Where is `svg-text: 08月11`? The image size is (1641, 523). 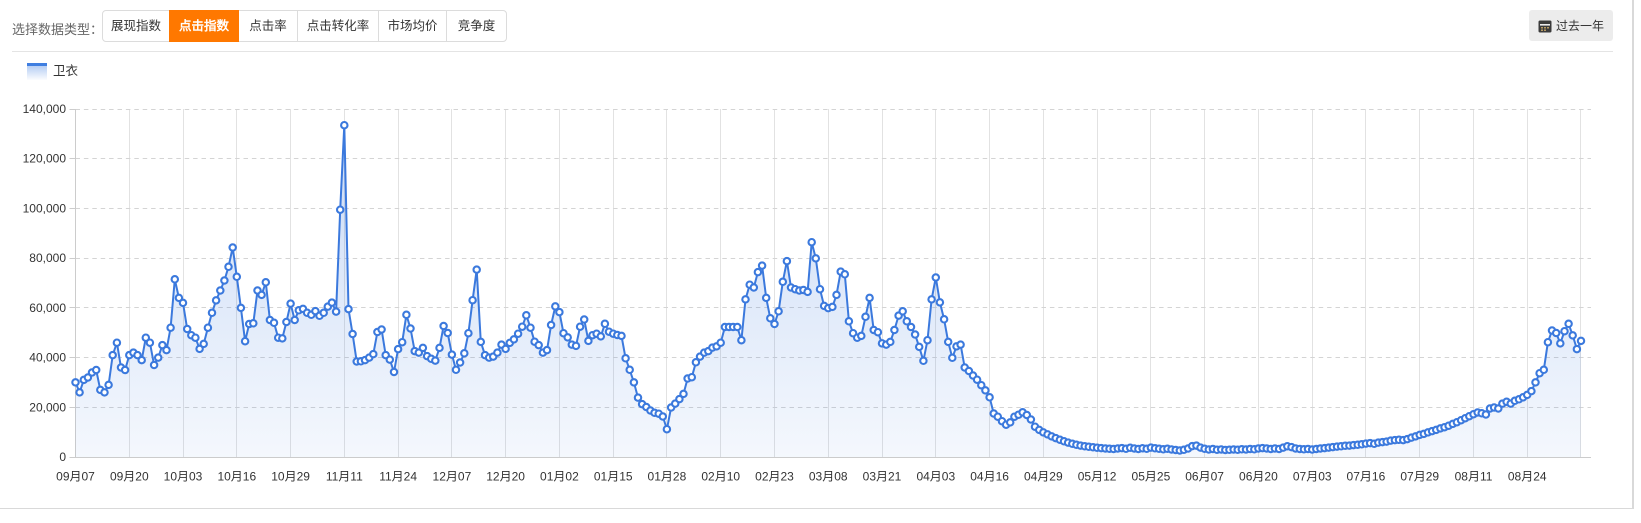 svg-text: 08月11 is located at coordinates (1474, 477).